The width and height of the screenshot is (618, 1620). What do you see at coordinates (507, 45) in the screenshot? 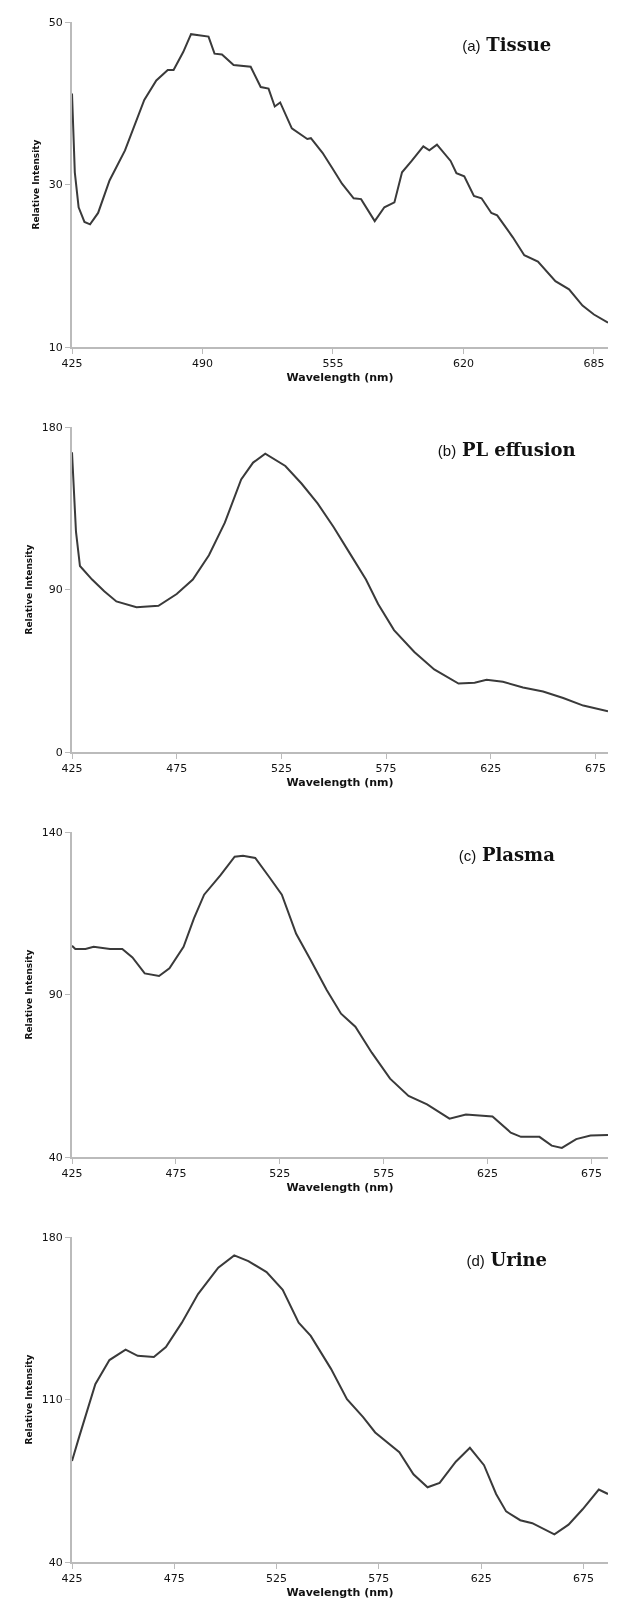
I see `text: (a) Tissue` at bounding box center [507, 45].